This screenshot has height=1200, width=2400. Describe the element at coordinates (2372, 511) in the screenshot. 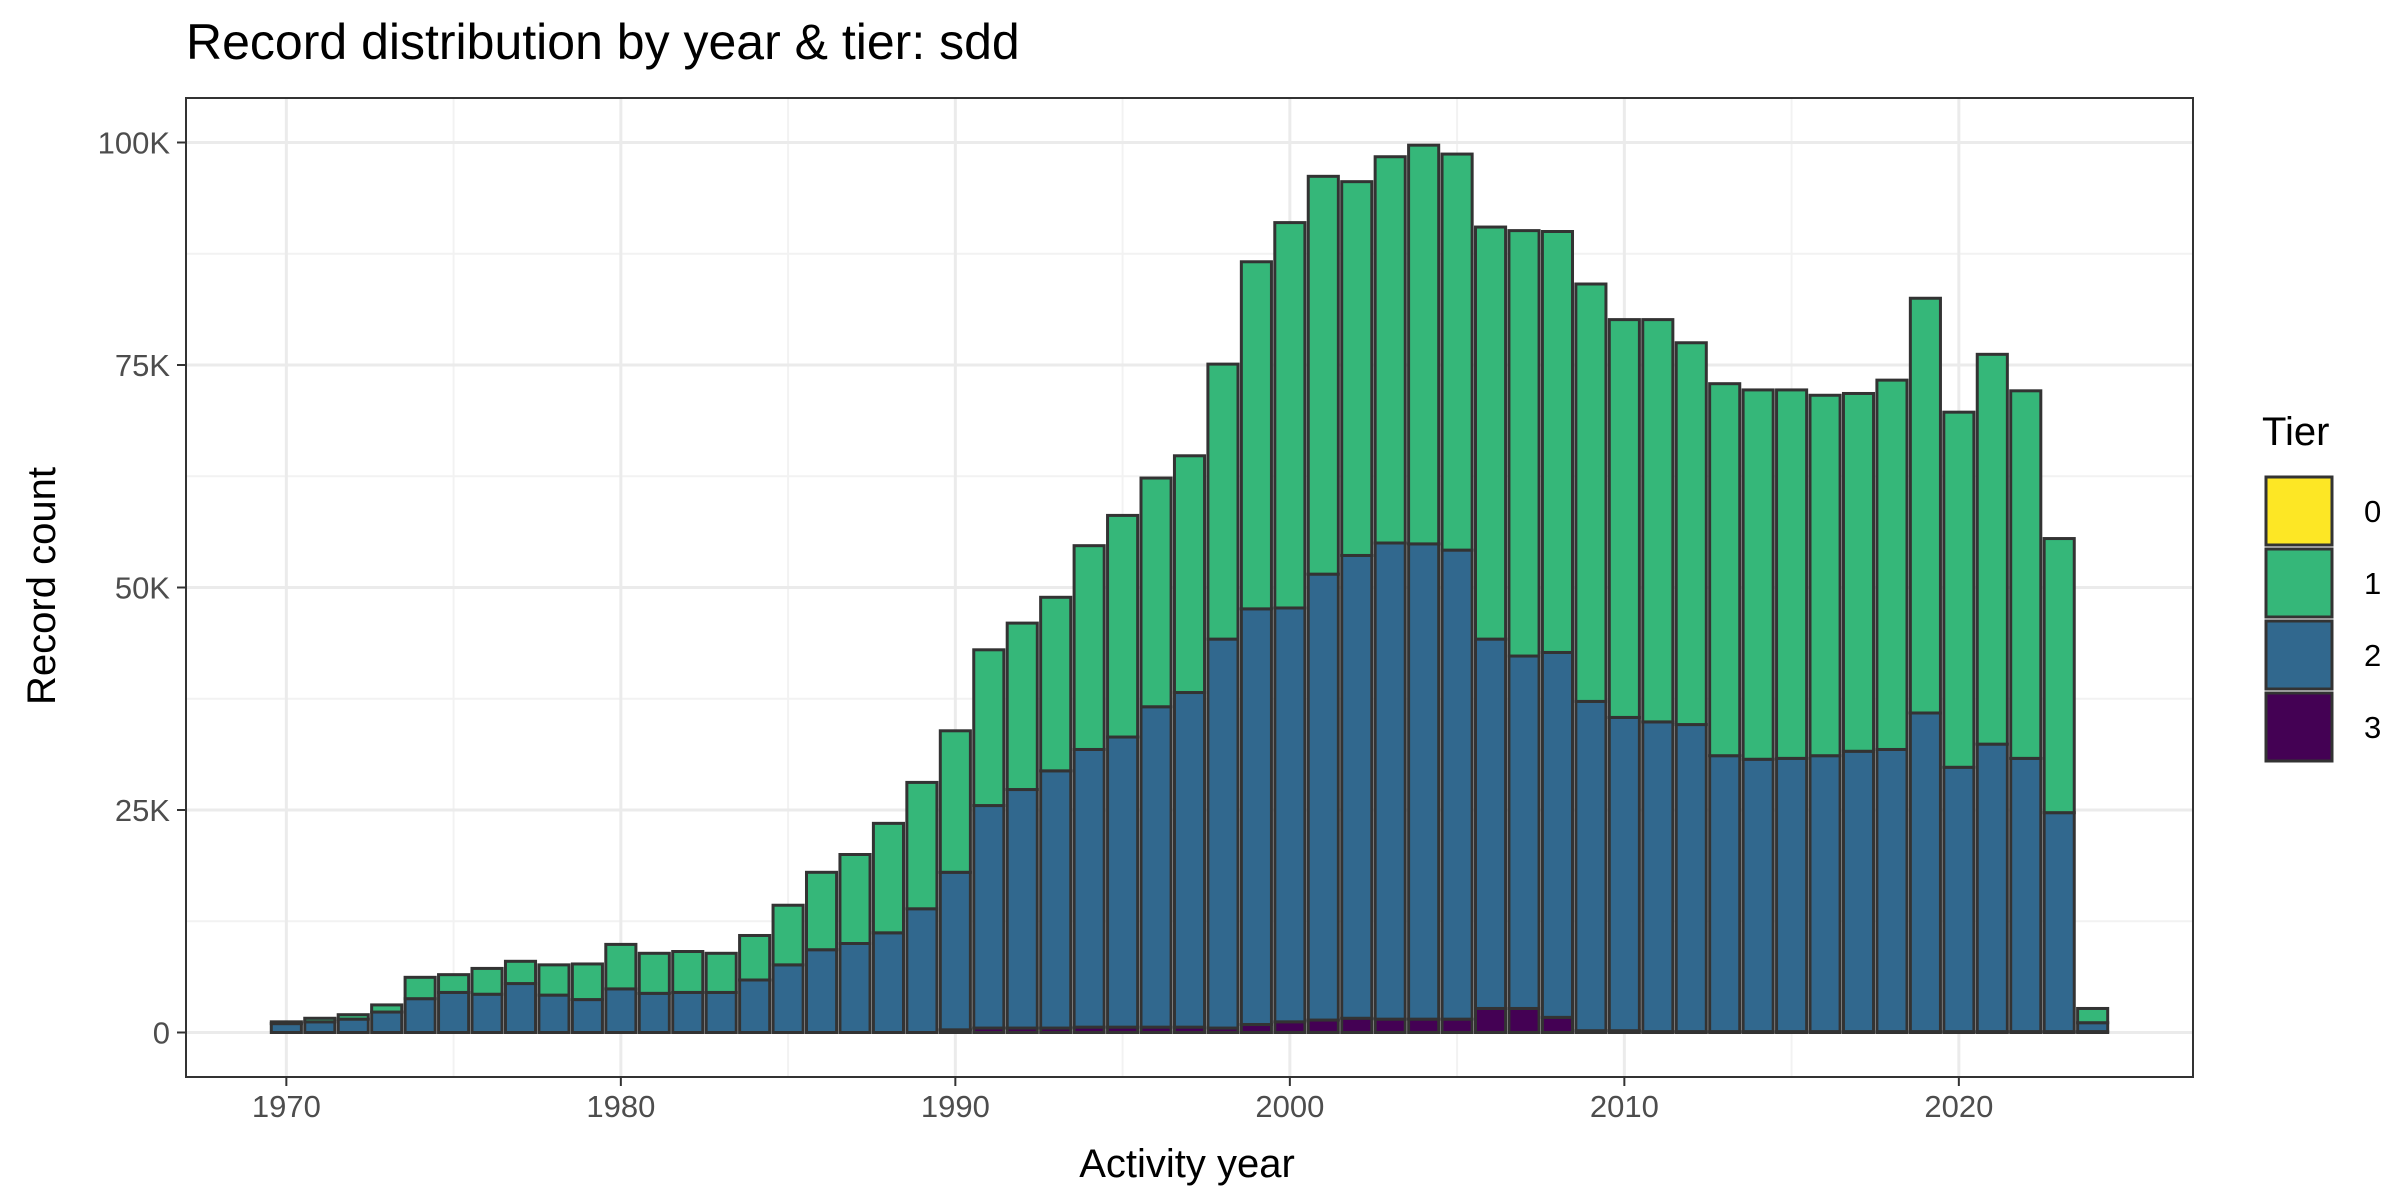

I see `legend-label-0: 0` at that location.